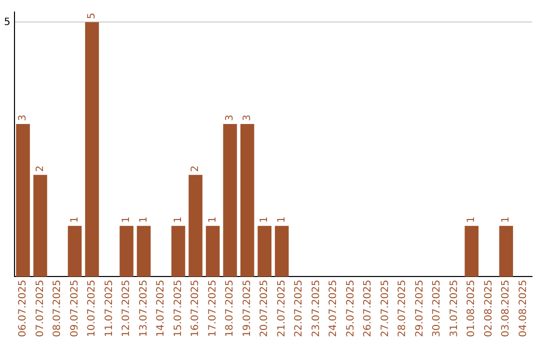 The width and height of the screenshot is (540, 340). I want to click on x-tick-label: 10.07.2025, so click(92, 309).